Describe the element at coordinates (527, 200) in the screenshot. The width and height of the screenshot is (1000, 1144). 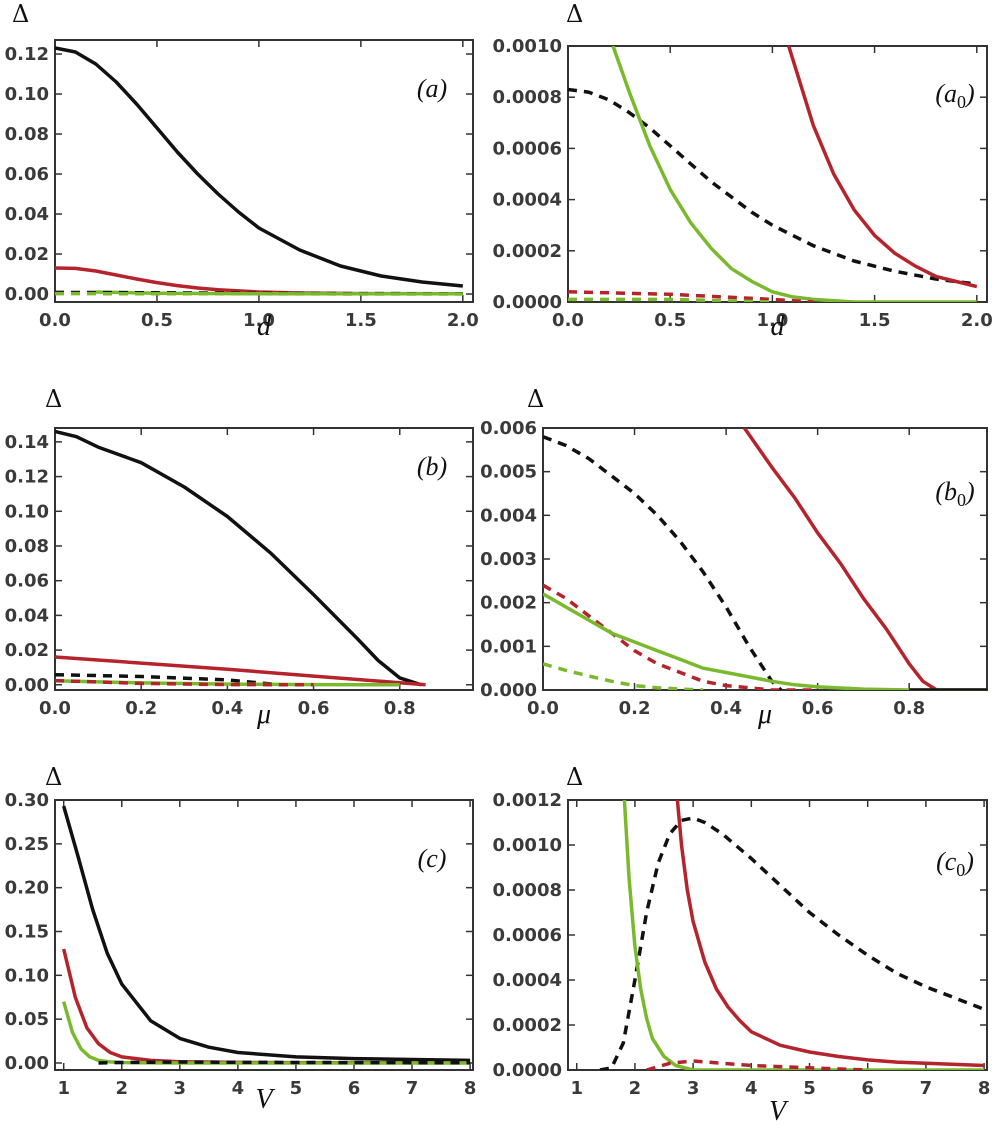
I see `y-tick-label: 0.0004` at that location.